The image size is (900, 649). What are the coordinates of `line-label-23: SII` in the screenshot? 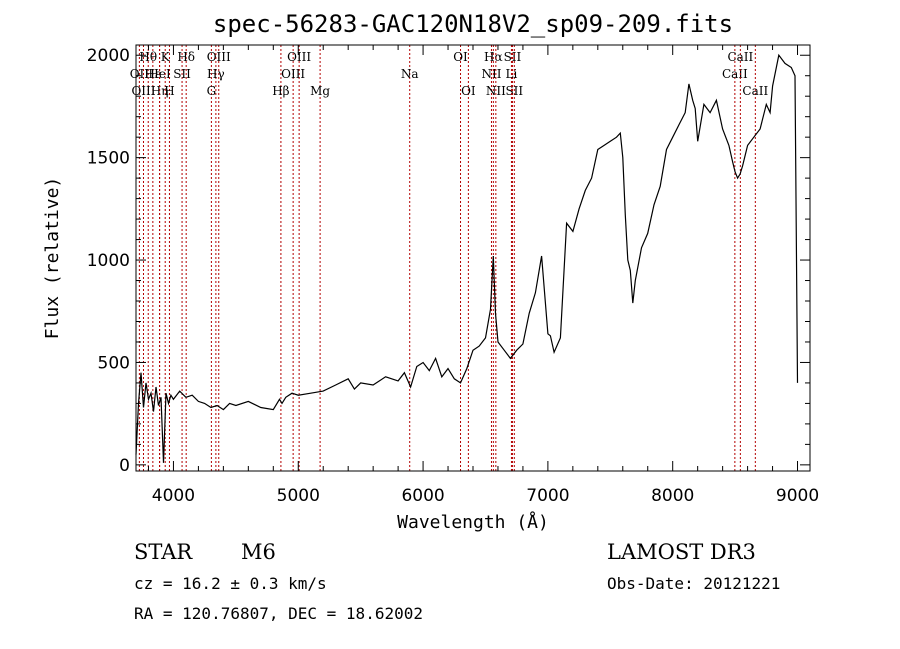 It's located at (513, 57).